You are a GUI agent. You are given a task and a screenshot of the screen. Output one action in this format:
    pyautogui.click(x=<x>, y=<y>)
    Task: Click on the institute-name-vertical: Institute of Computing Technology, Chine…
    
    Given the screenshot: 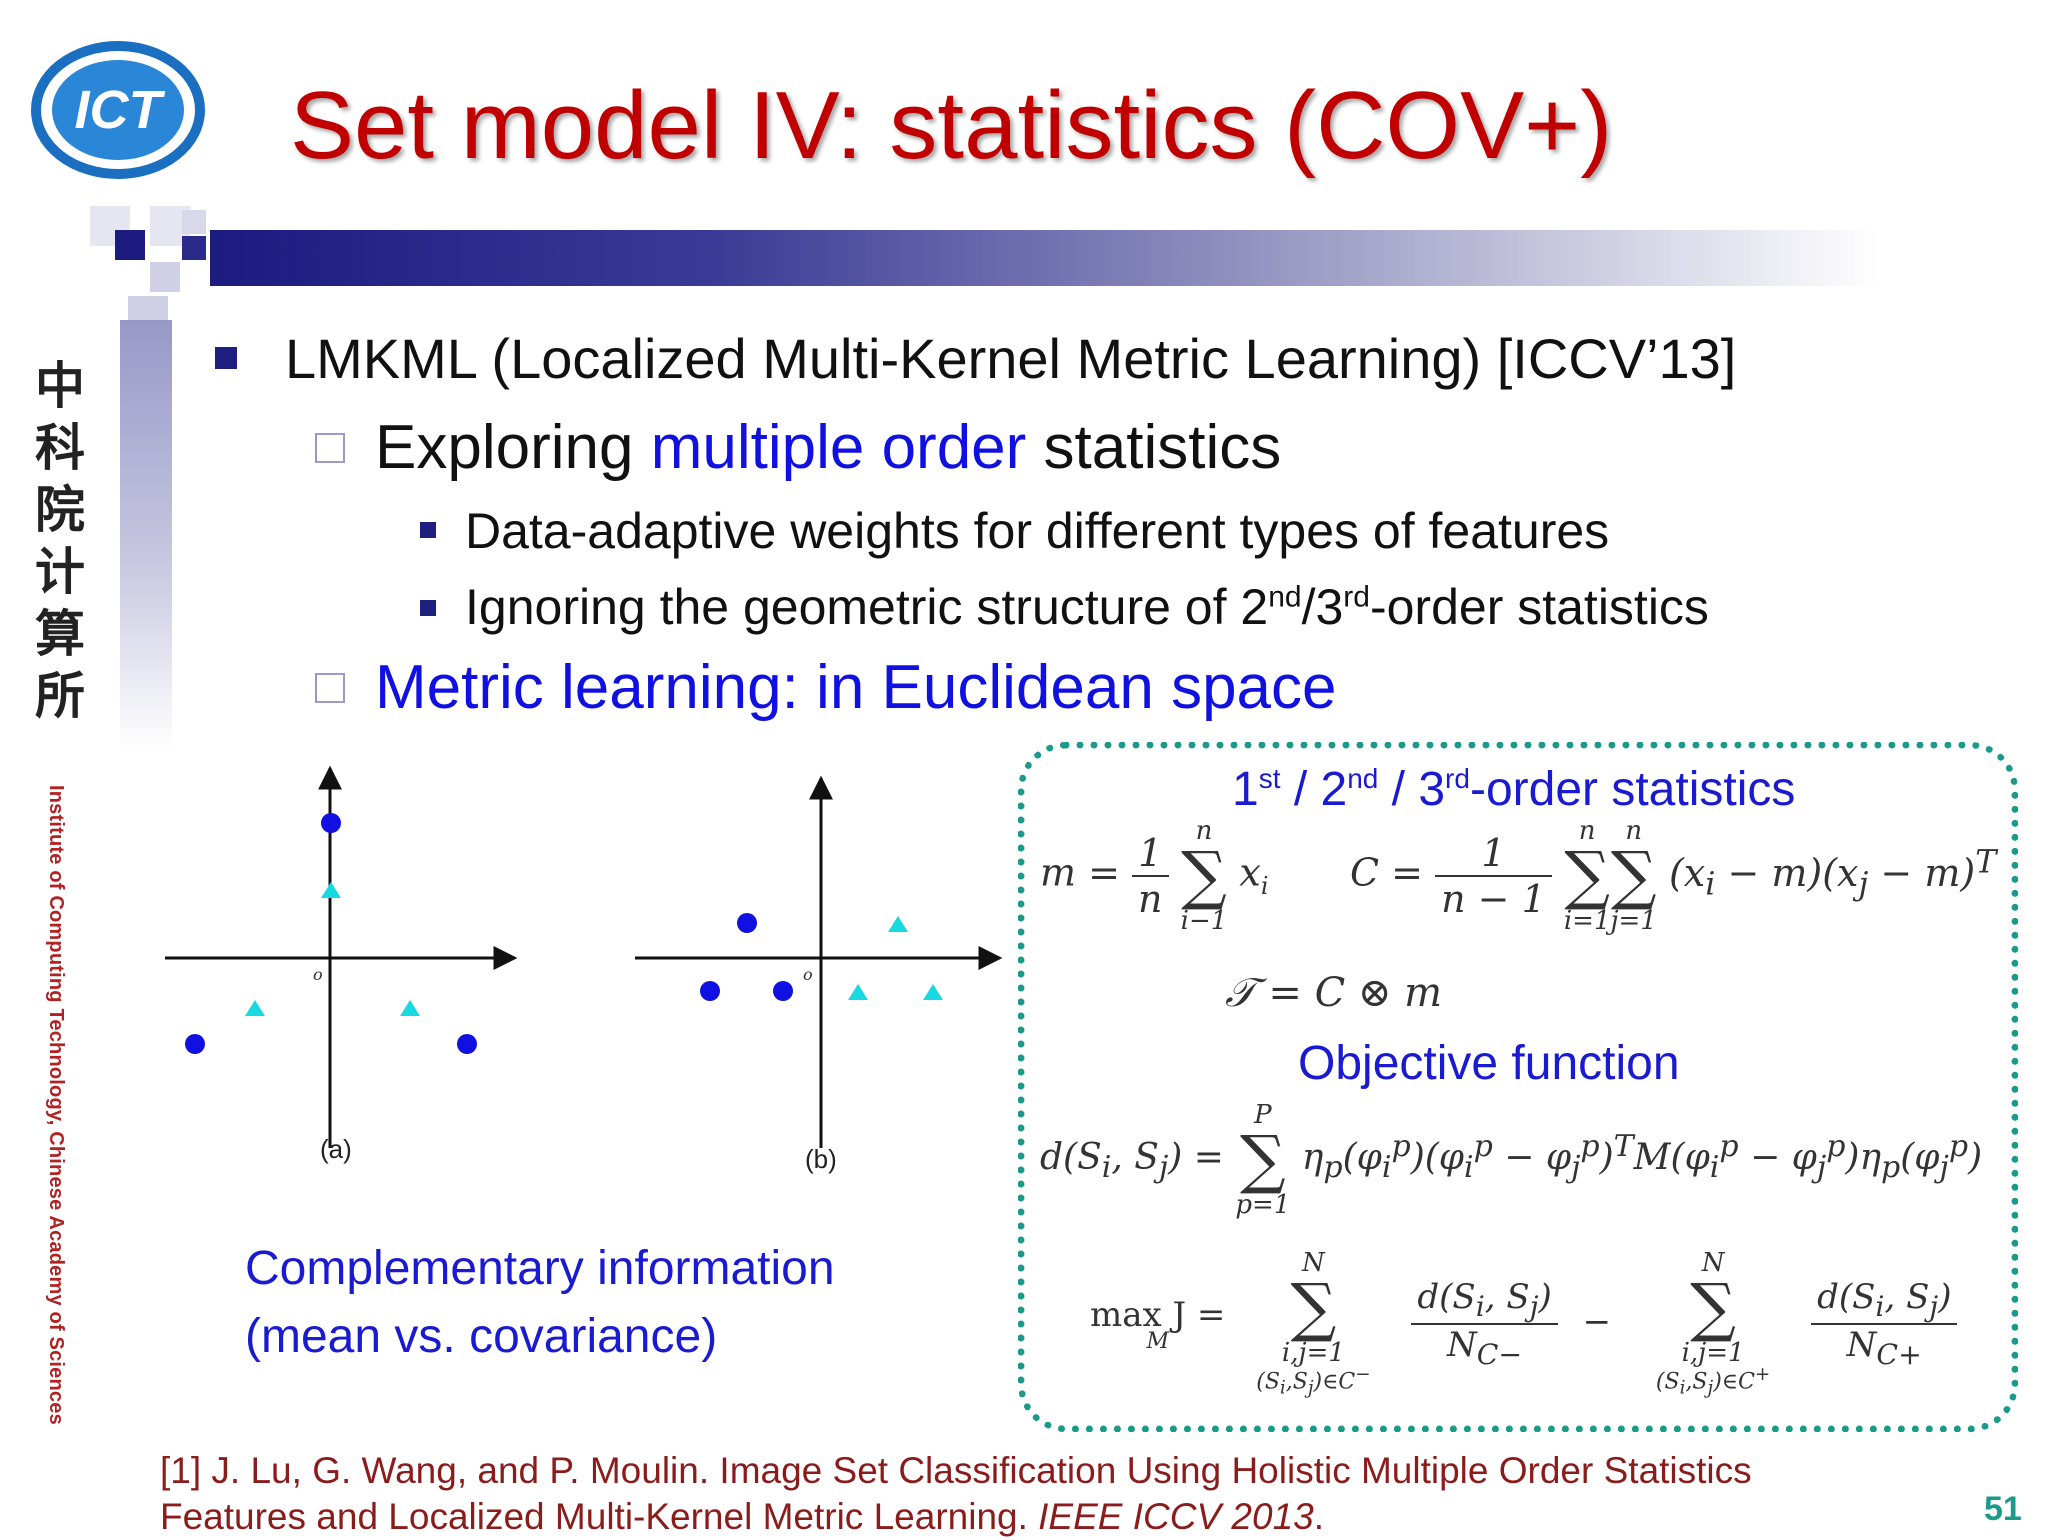 What is the action you would take?
    pyautogui.click(x=56, y=1105)
    